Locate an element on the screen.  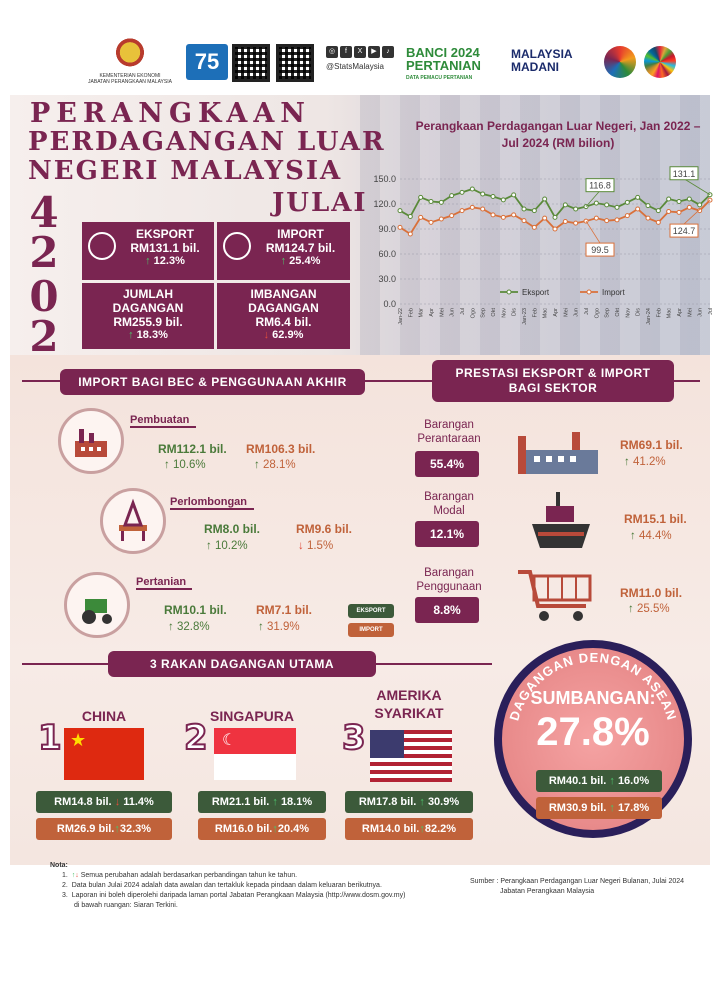
annotation-label: 124.7 is located at coordinates (684, 231).